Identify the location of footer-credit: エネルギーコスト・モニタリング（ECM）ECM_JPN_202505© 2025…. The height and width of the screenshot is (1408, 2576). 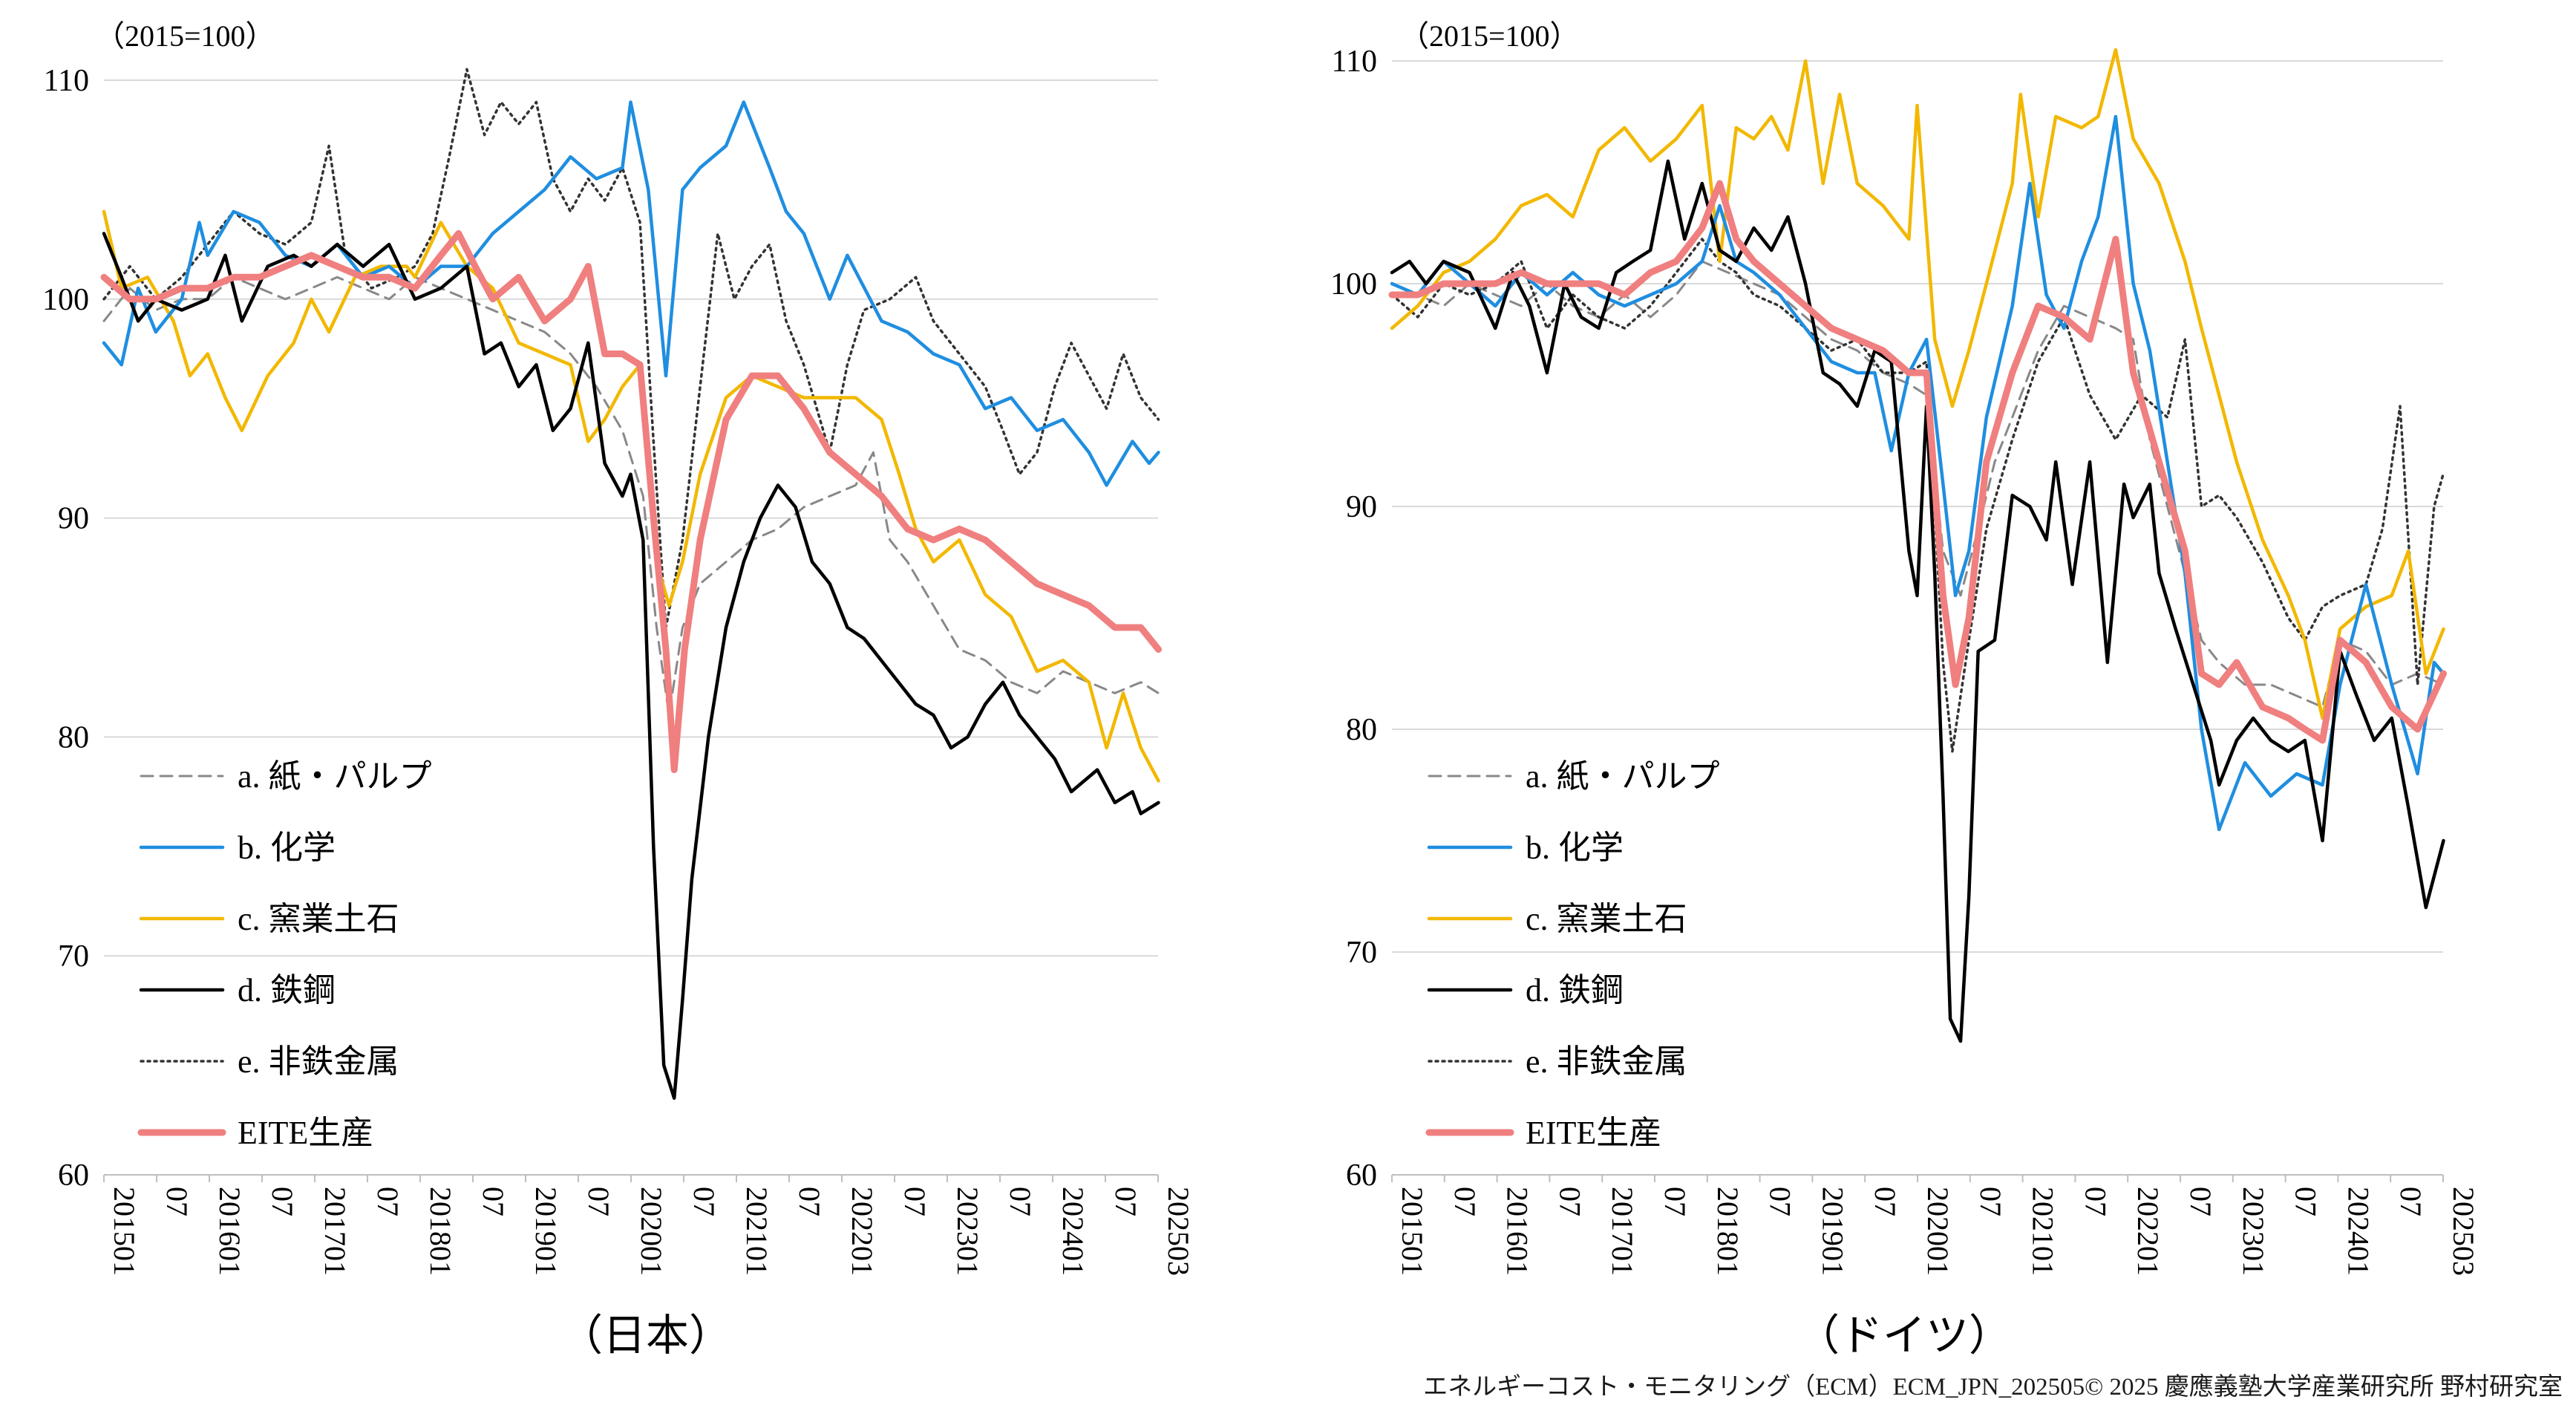
(1993, 1388).